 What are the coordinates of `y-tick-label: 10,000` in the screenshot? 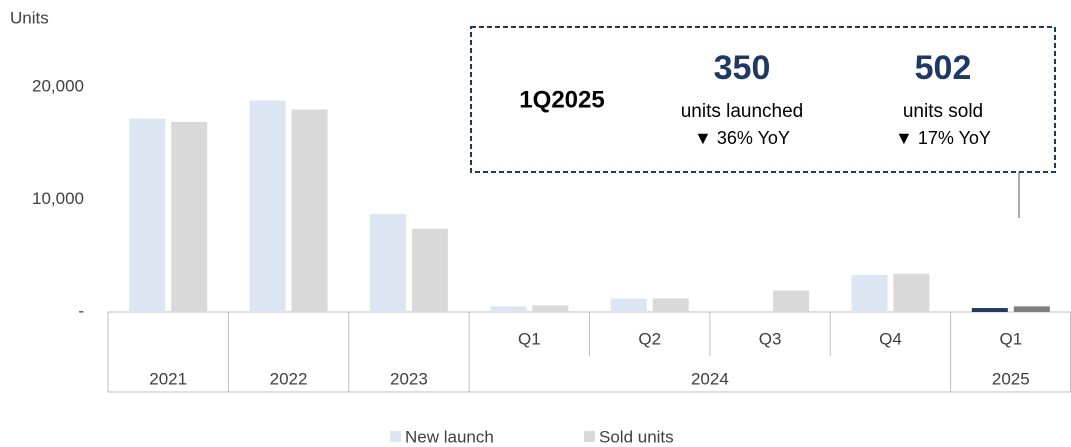 It's located at (58, 198).